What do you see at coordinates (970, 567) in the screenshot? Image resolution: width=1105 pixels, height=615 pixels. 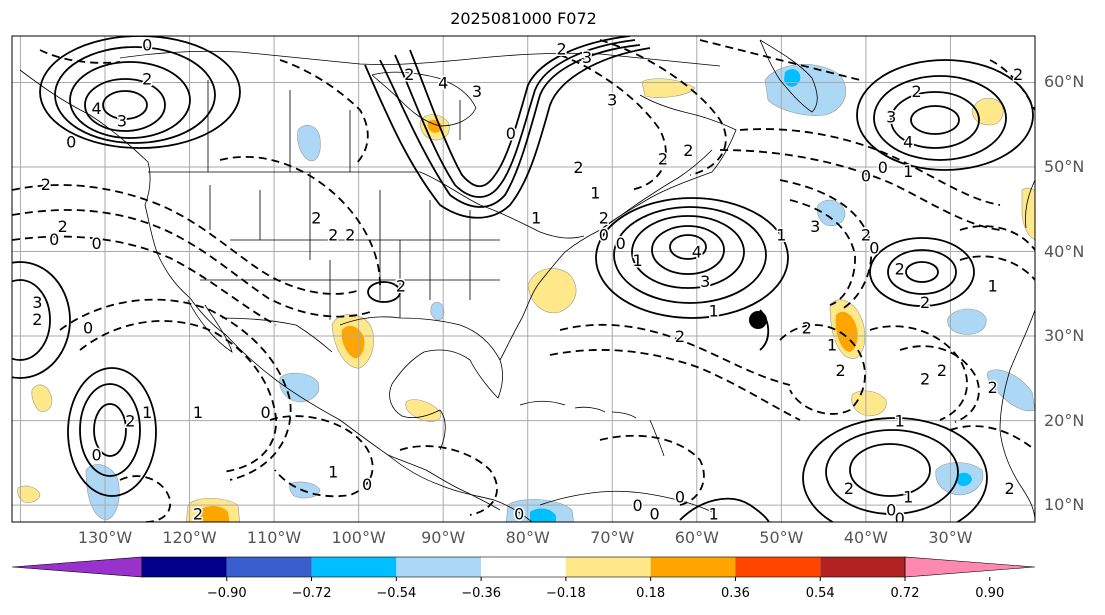 I see `colorbar-over-extension` at bounding box center [970, 567].